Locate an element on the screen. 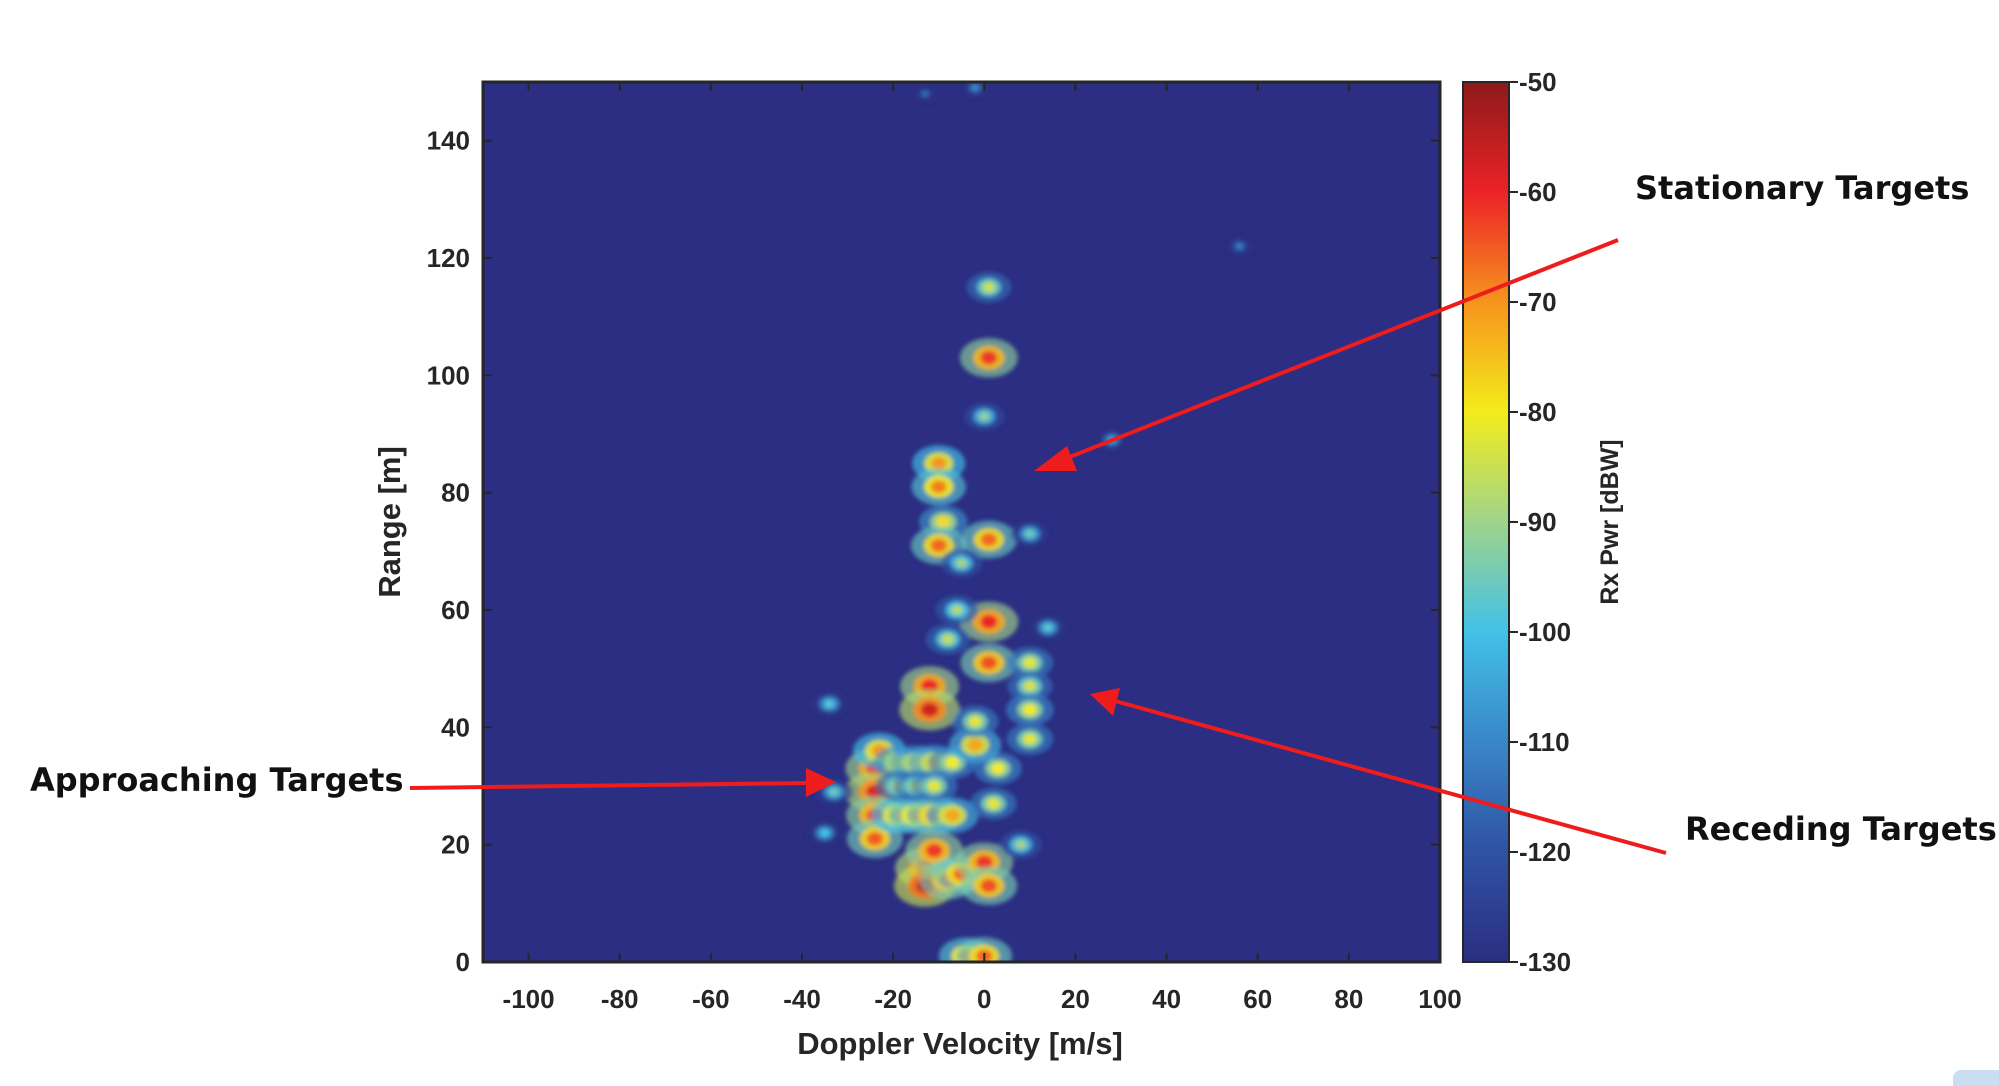 This screenshot has height=1086, width=1999. annotation-receding-arrow-shaft is located at coordinates (1390, 777).